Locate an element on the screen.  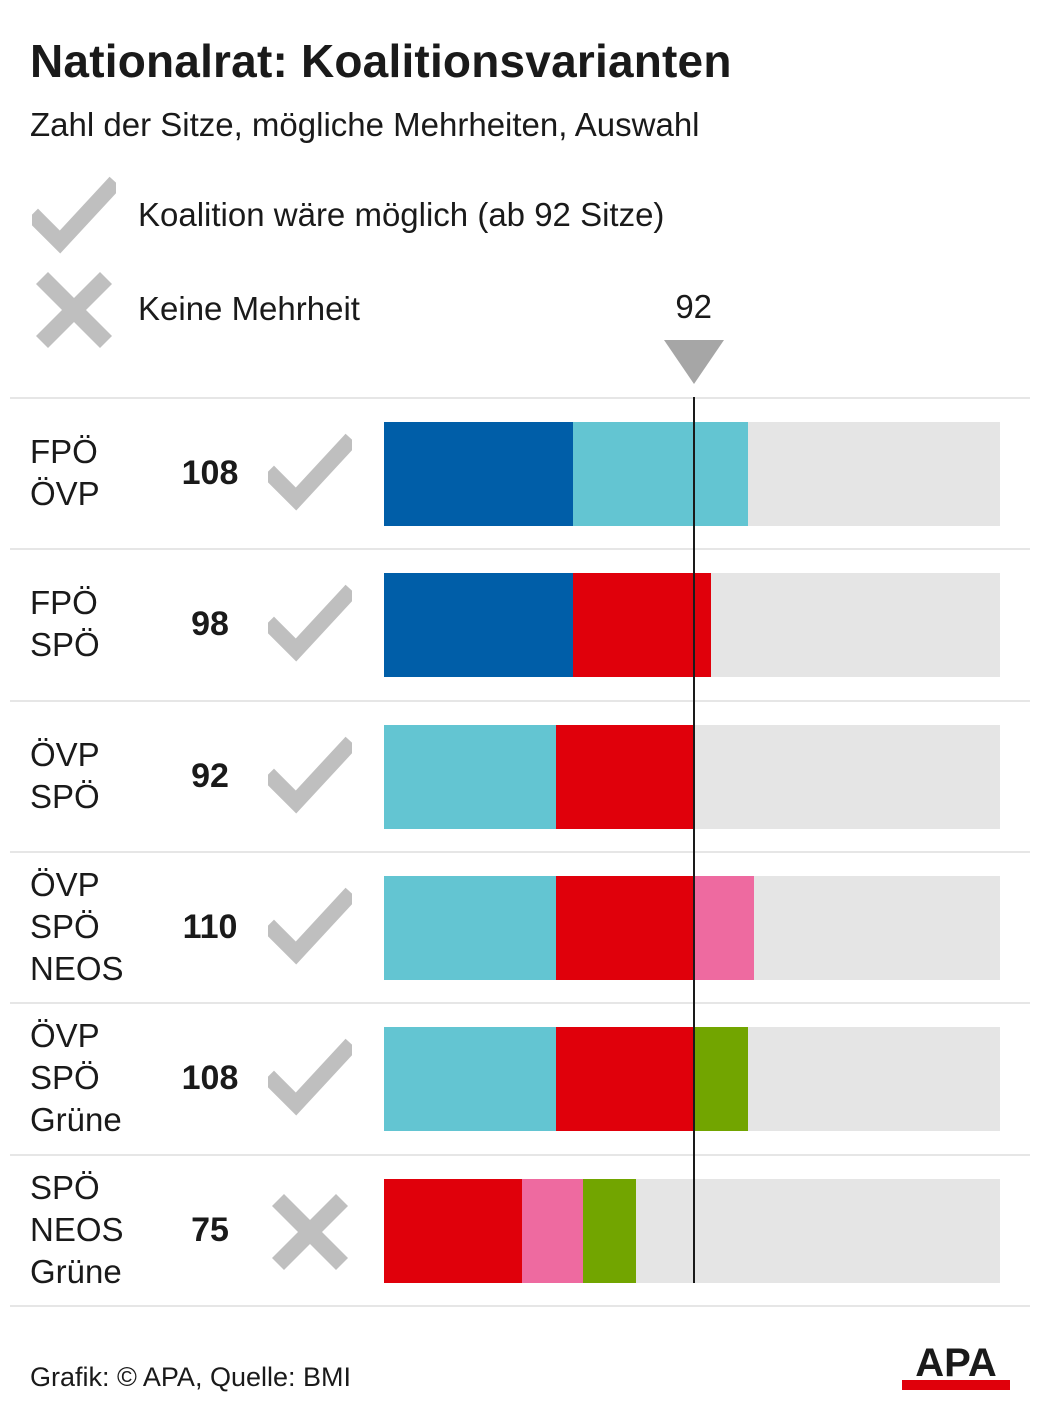
legend-majority-label: Koalition wäre möglich (ab 92 Sitze) is located at coordinates (401, 214).